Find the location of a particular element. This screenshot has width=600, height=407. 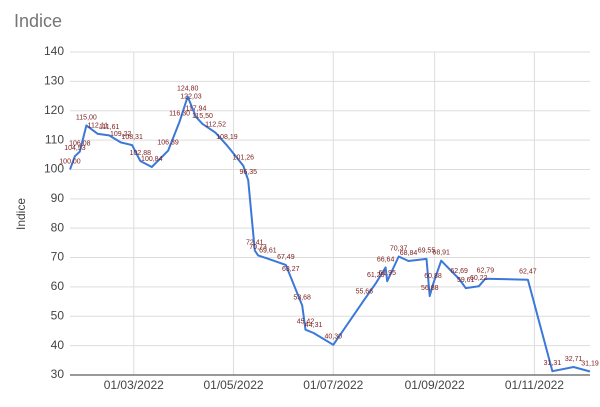

value-label: 40,30 is located at coordinates (334, 337).